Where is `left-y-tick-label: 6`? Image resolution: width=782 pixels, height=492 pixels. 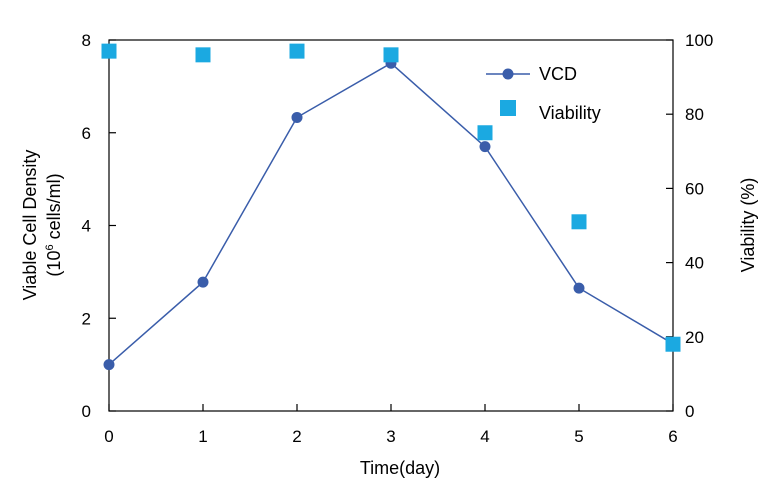
left-y-tick-label: 6 is located at coordinates (86, 133).